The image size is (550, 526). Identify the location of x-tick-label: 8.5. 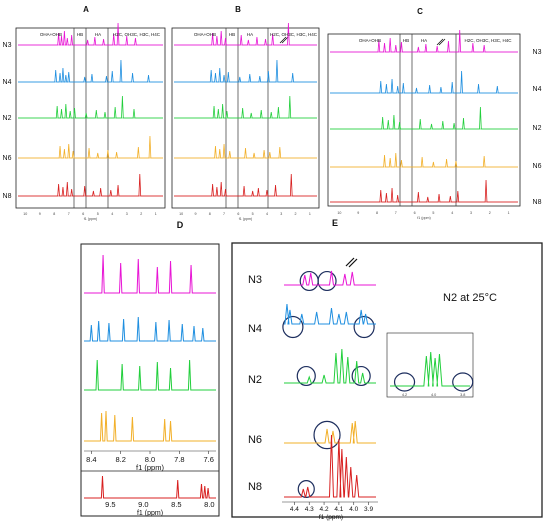
(176, 504).